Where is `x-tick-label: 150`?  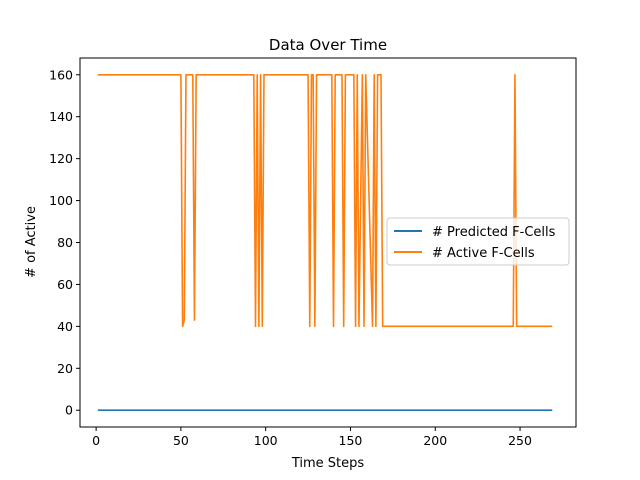 x-tick-label: 150 is located at coordinates (351, 440).